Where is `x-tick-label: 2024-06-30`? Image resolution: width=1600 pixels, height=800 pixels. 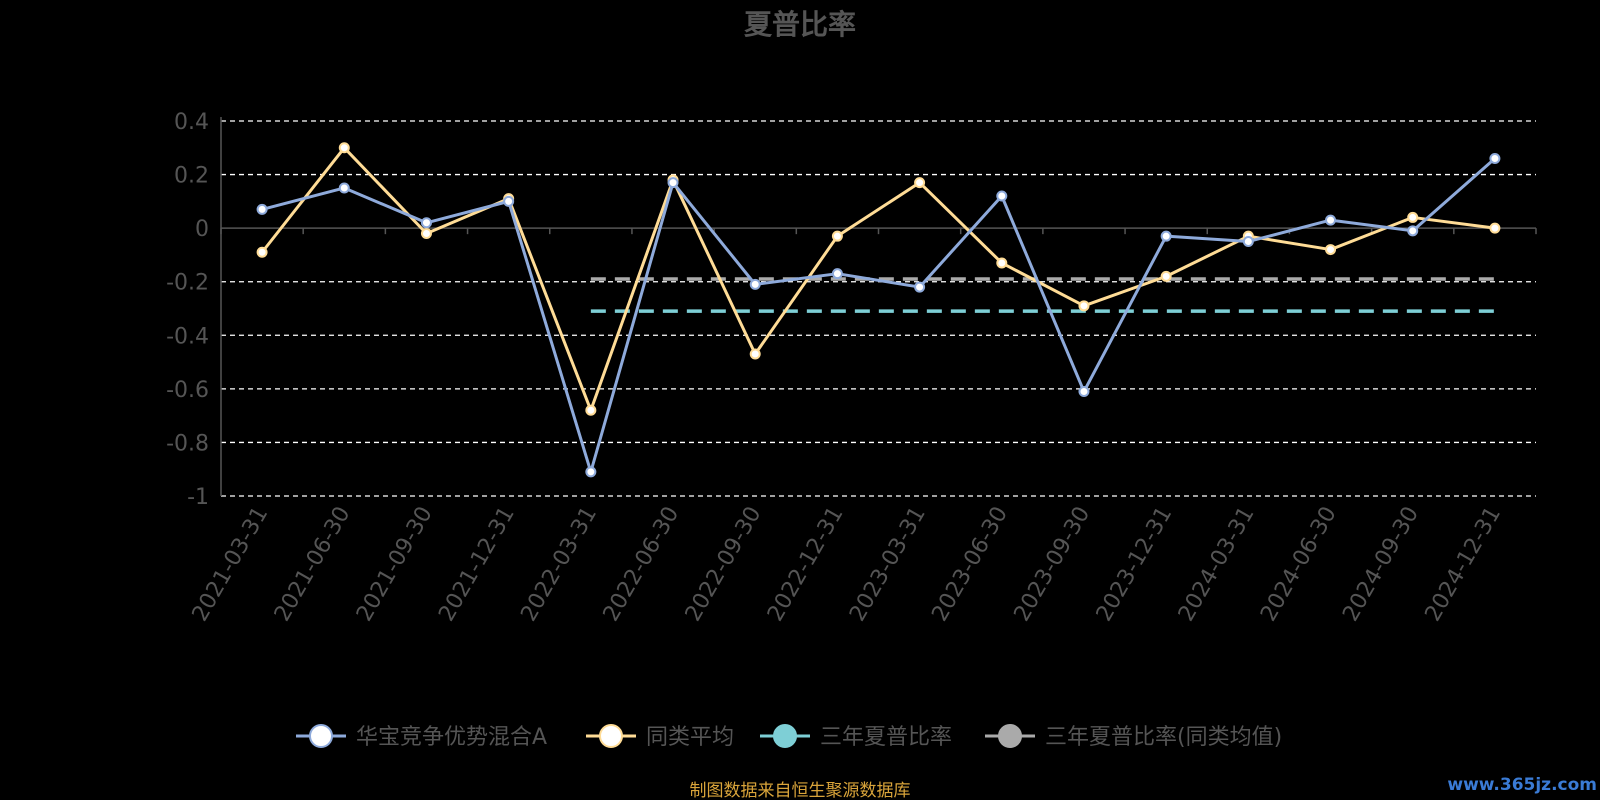 x-tick-label: 2024-06-30 is located at coordinates (1299, 564).